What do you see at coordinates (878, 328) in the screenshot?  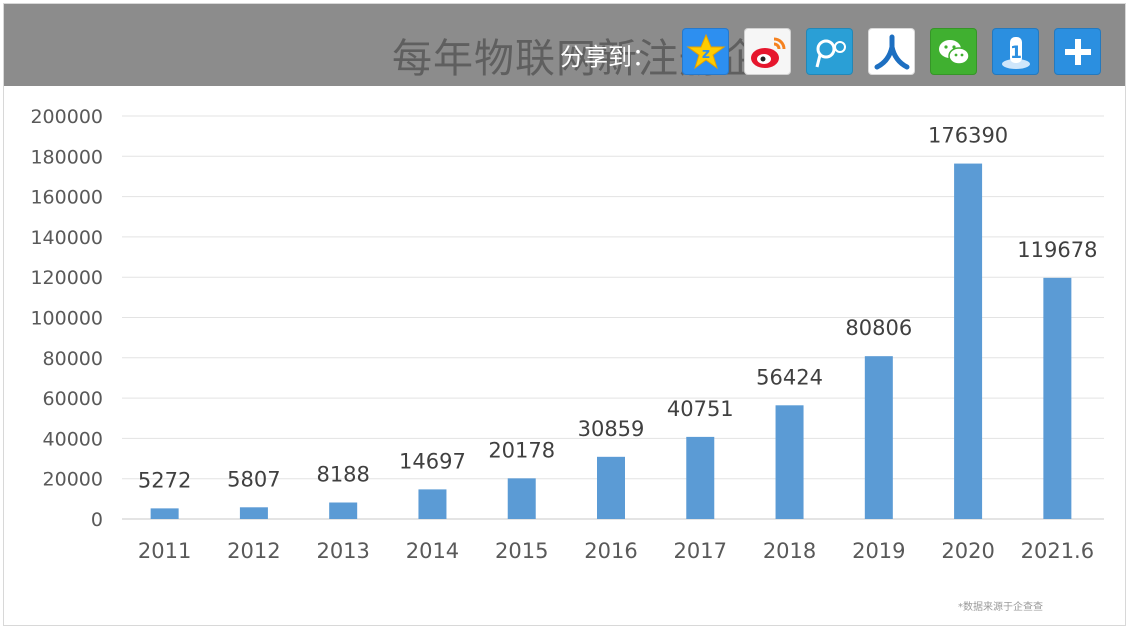 I see `data-label: 80806` at bounding box center [878, 328].